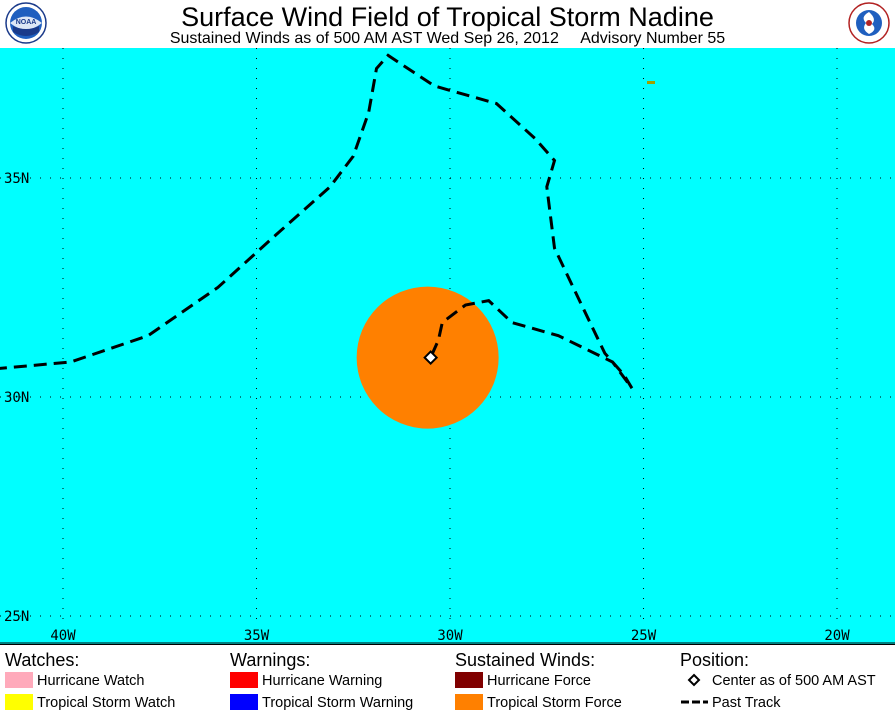 Image resolution: width=895 pixels, height=717 pixels. I want to click on legend-winds-heading: Sustained Winds:, so click(525, 660).